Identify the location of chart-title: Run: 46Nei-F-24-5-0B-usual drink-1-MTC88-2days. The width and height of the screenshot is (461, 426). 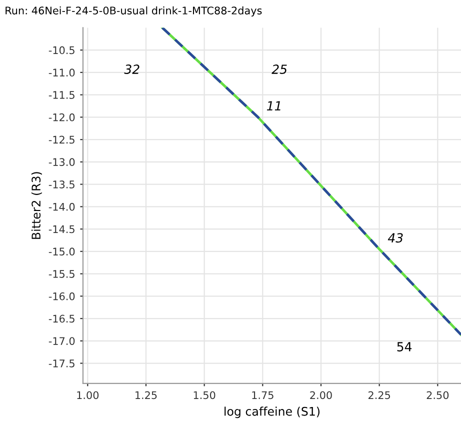
(134, 11).